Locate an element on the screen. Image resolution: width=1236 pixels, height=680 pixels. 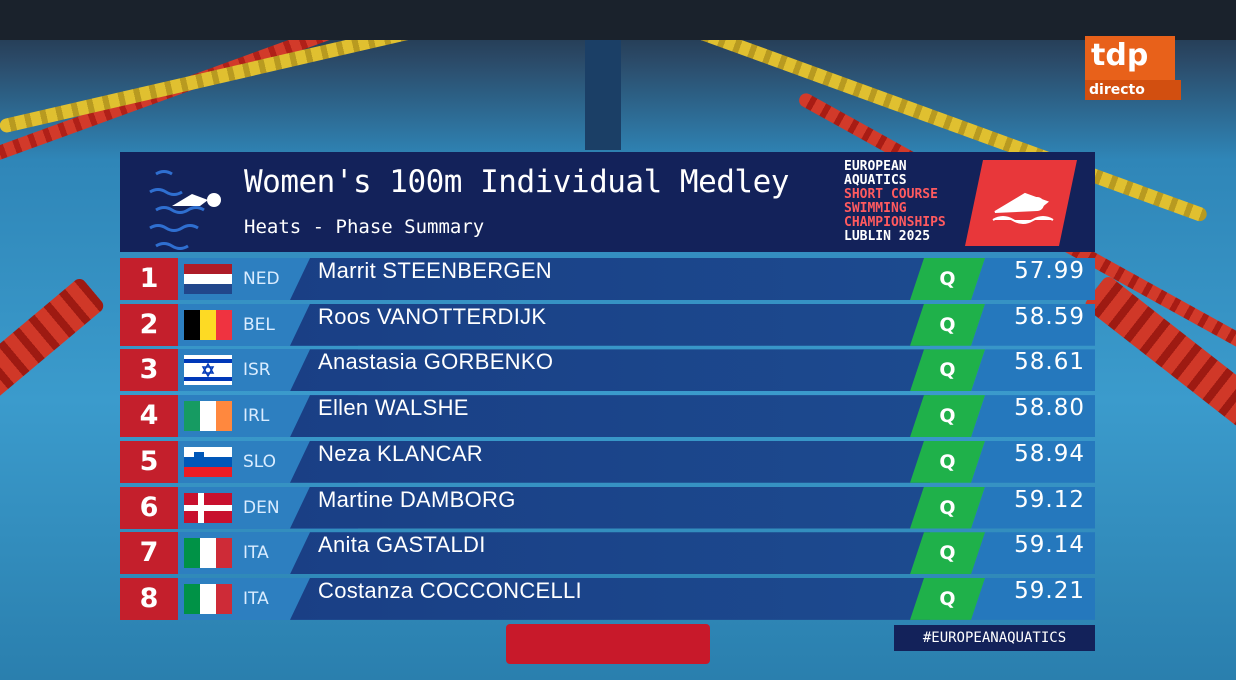
title: Women's 100m Individual Medley is located at coordinates (516, 182).